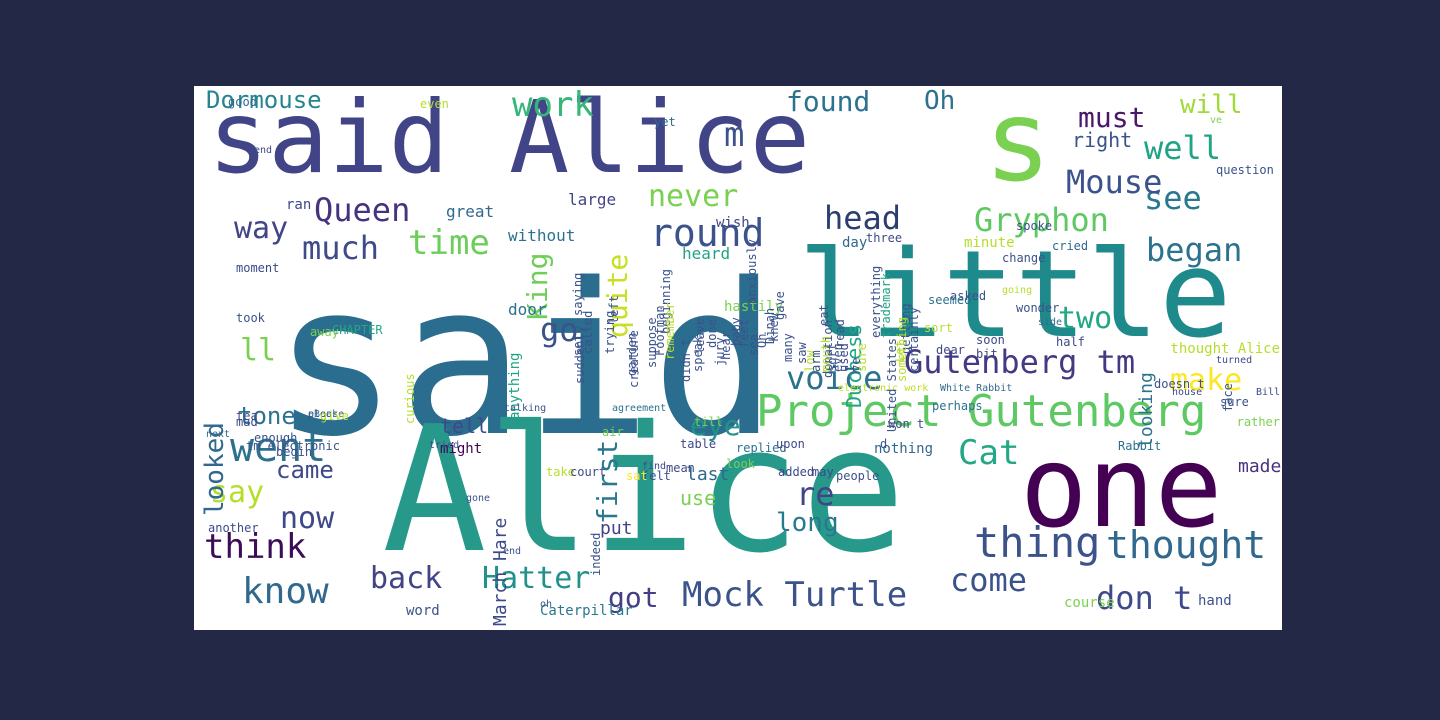 This screenshot has height=720, width=1440. Describe the element at coordinates (940, 101) in the screenshot. I see `word-oh: Oh` at that location.